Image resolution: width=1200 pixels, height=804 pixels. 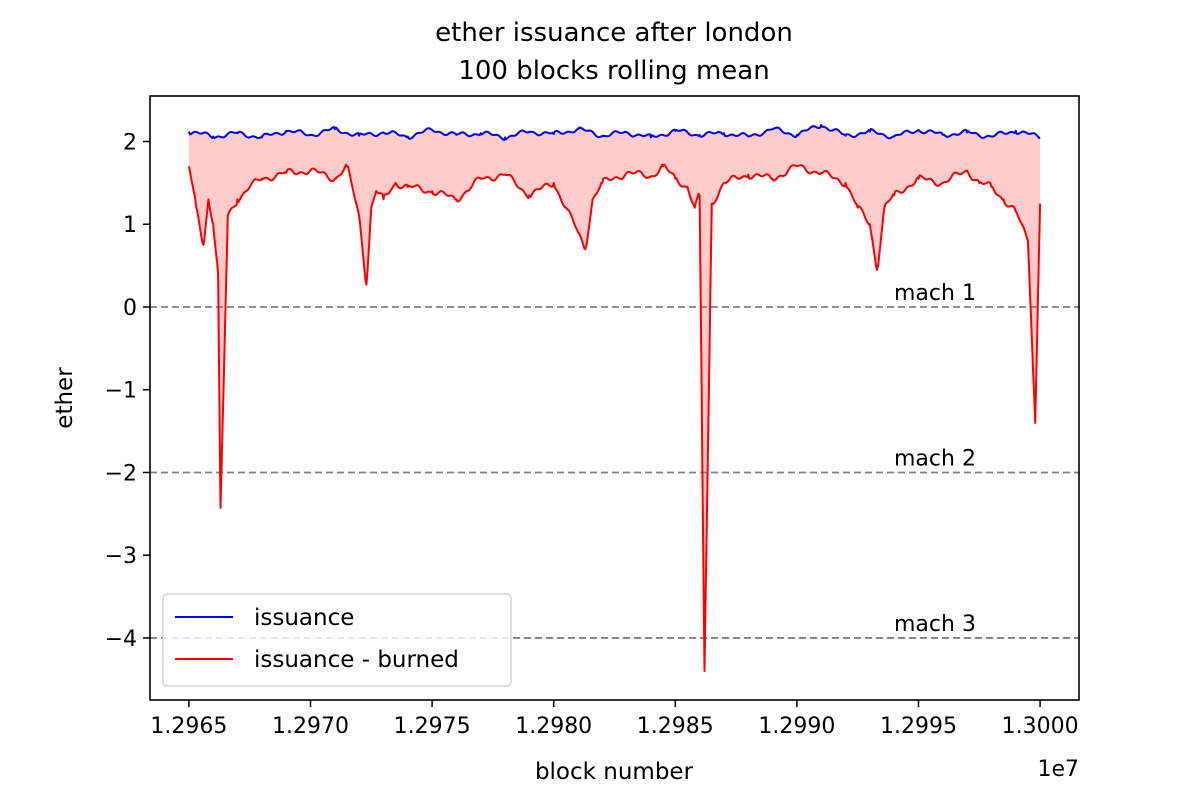 I want to click on y-tick-label: 1, so click(x=130, y=225).